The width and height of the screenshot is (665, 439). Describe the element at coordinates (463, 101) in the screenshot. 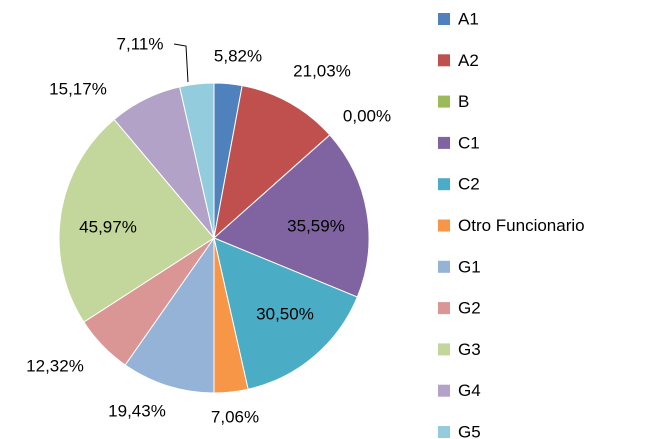

I see `legend-label: B` at that location.